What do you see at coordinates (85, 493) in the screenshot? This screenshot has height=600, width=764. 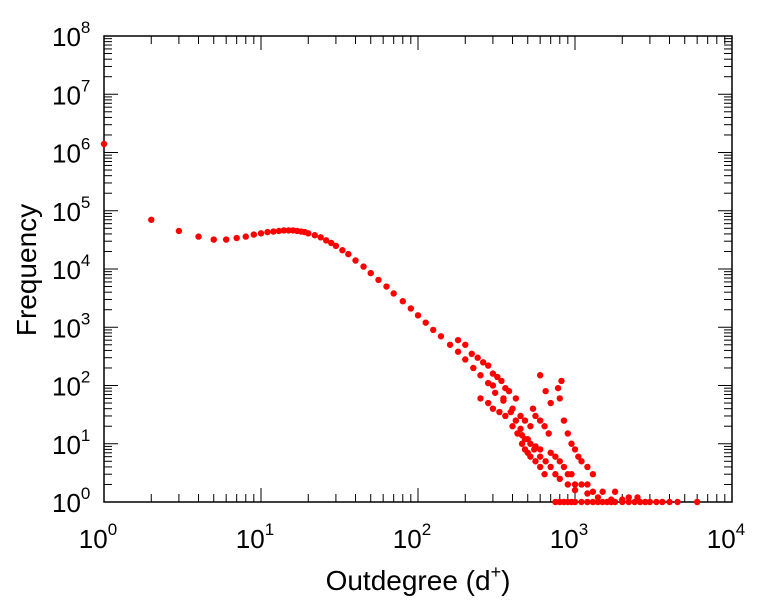 I see `tick-exponent: 0` at bounding box center [85, 493].